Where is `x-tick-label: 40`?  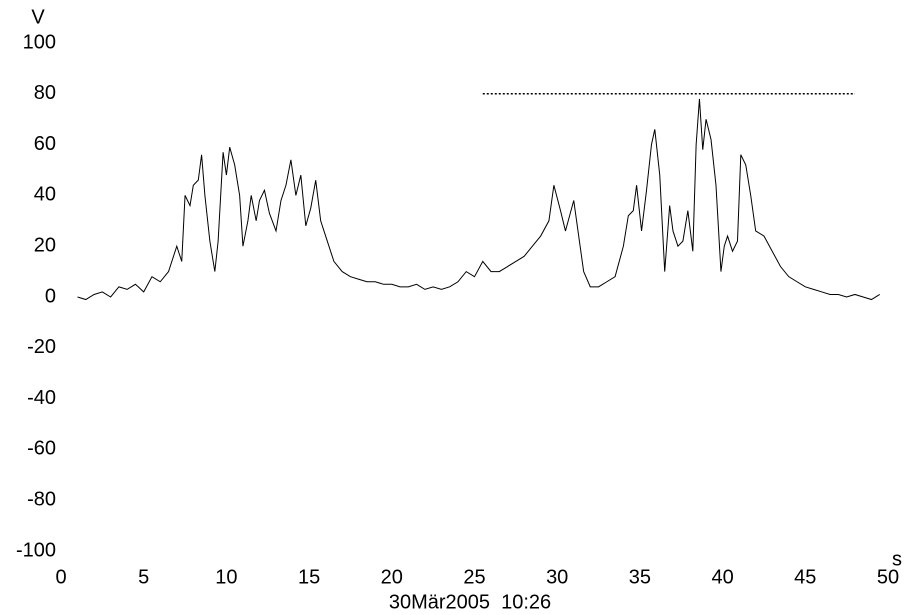 x-tick-label: 40 is located at coordinates (722, 577).